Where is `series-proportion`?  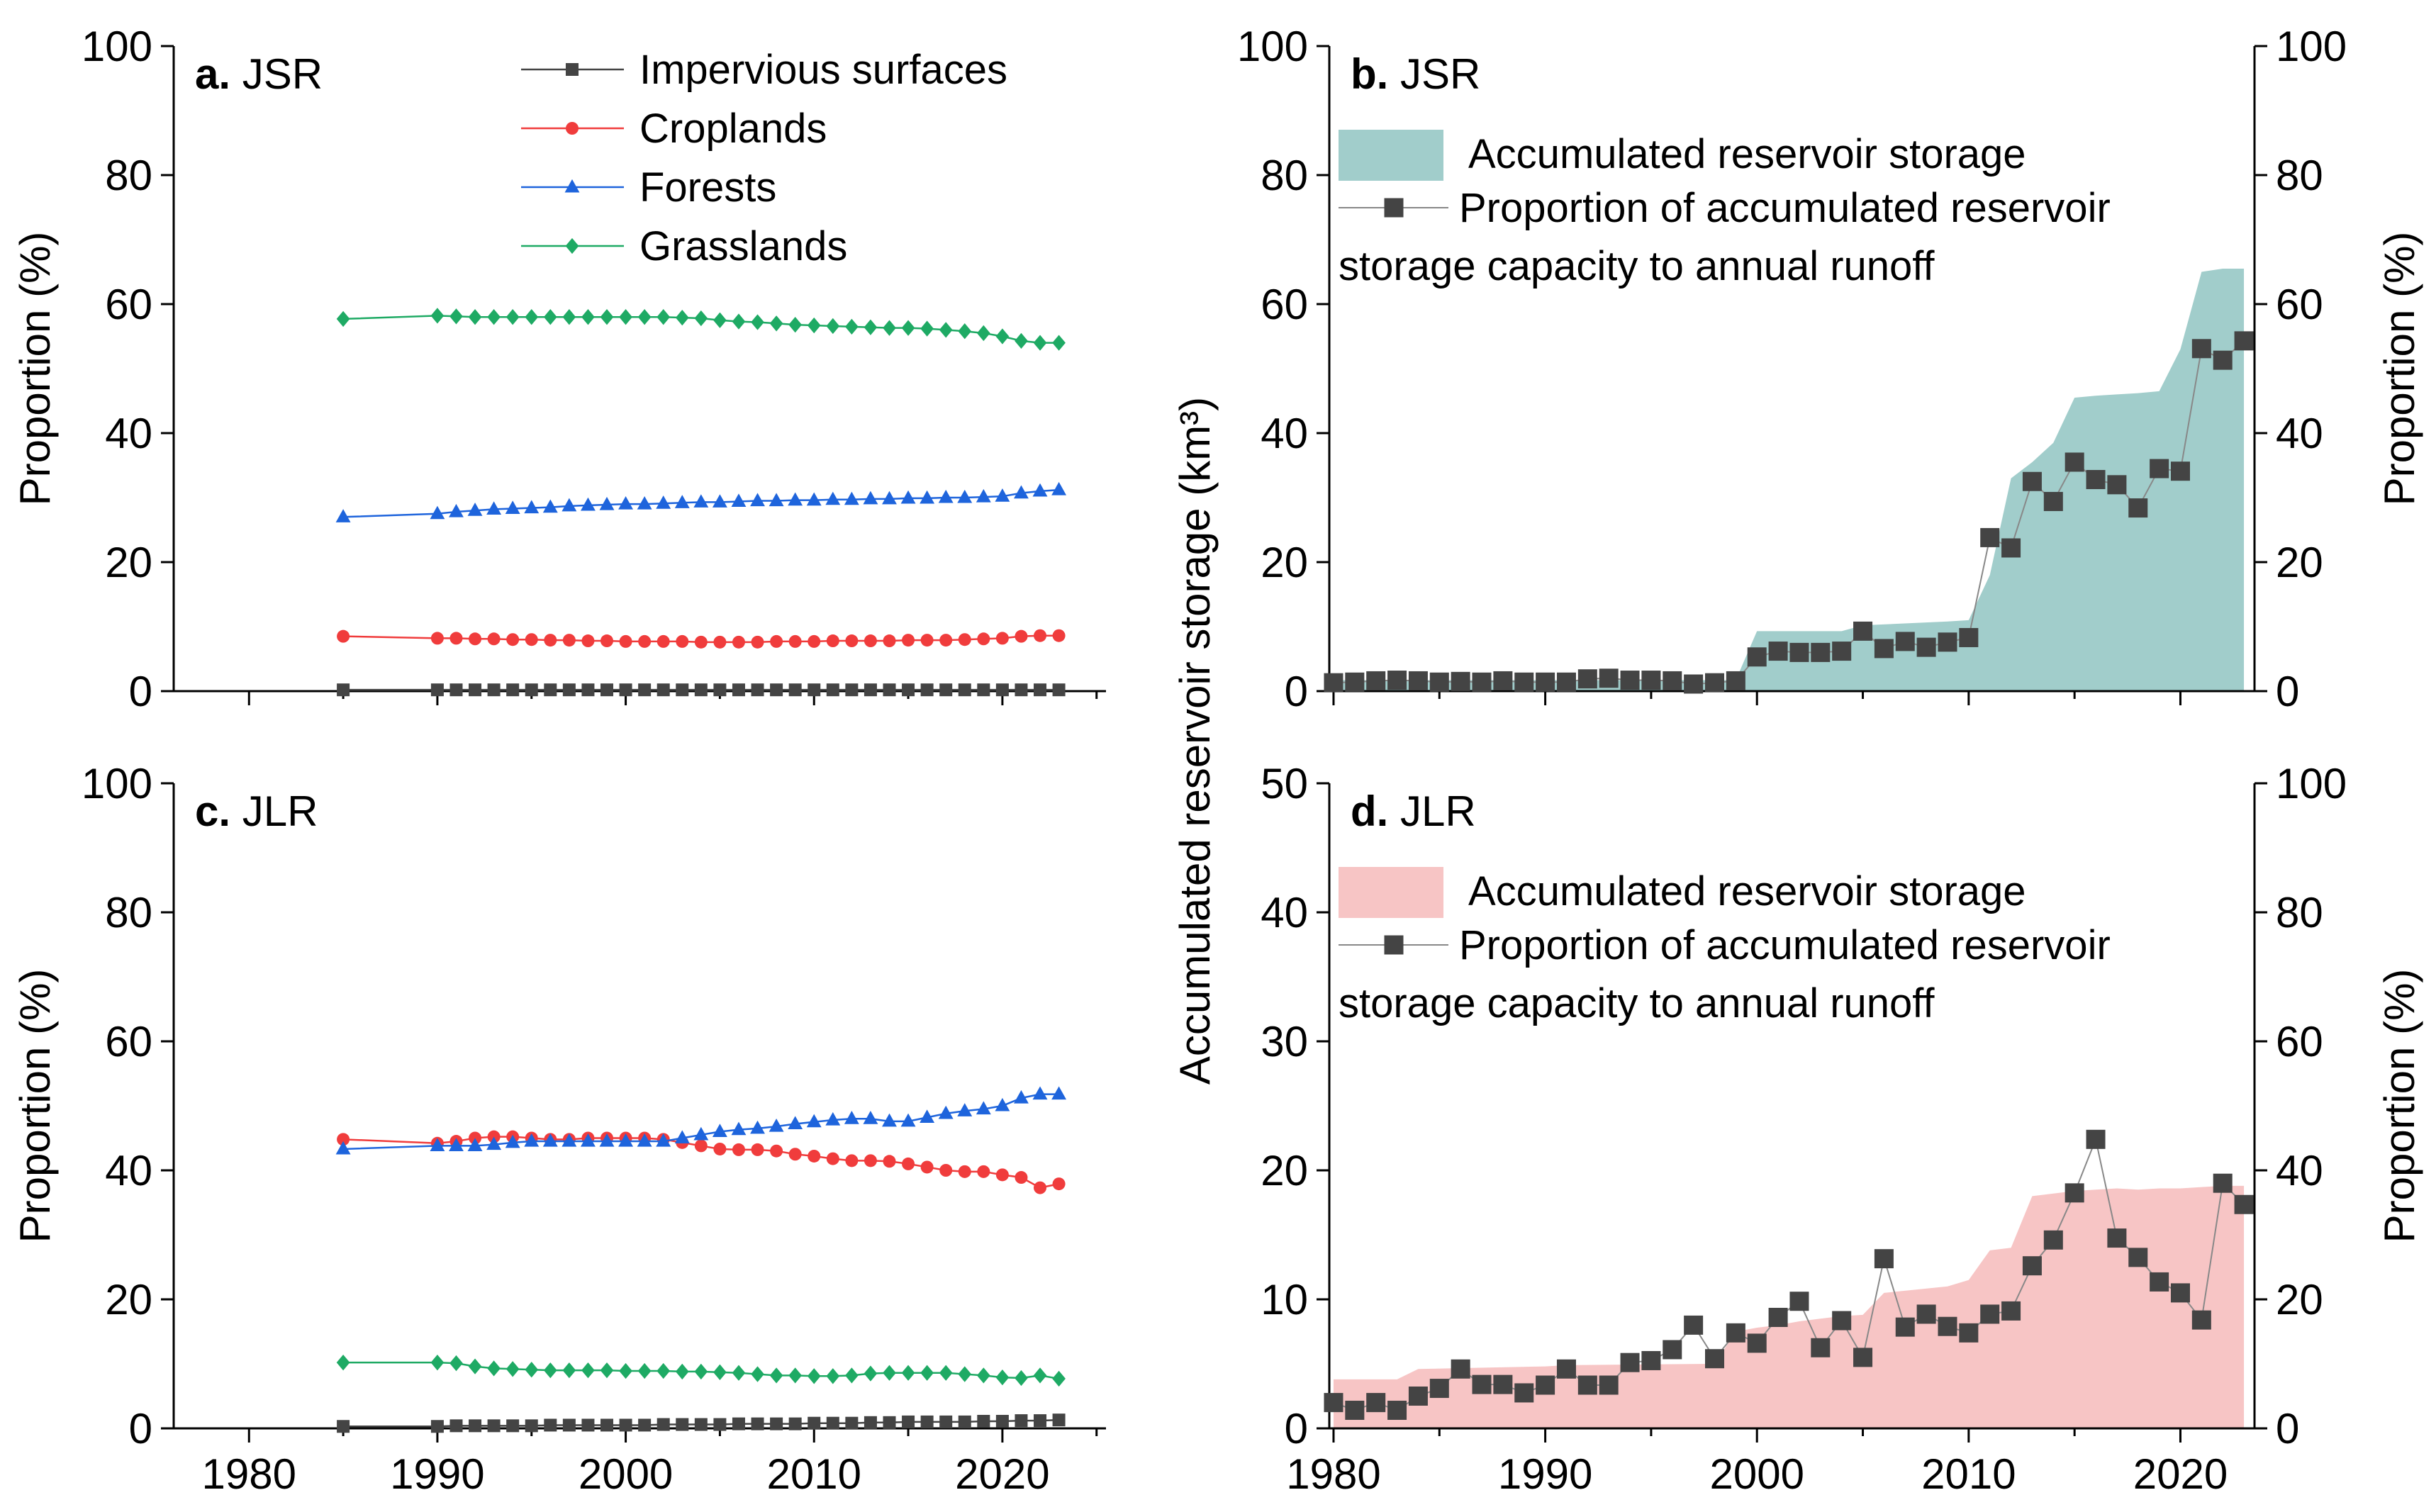
series-proportion is located at coordinates (1789, 512).